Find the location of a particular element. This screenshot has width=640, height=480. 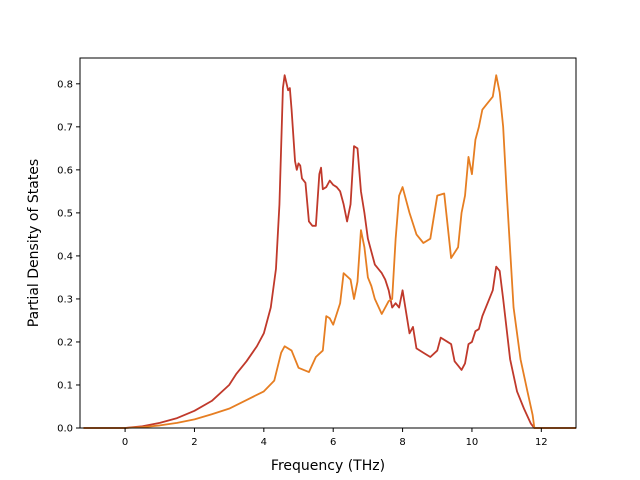

x-tick-label: 10 is located at coordinates (472, 442).